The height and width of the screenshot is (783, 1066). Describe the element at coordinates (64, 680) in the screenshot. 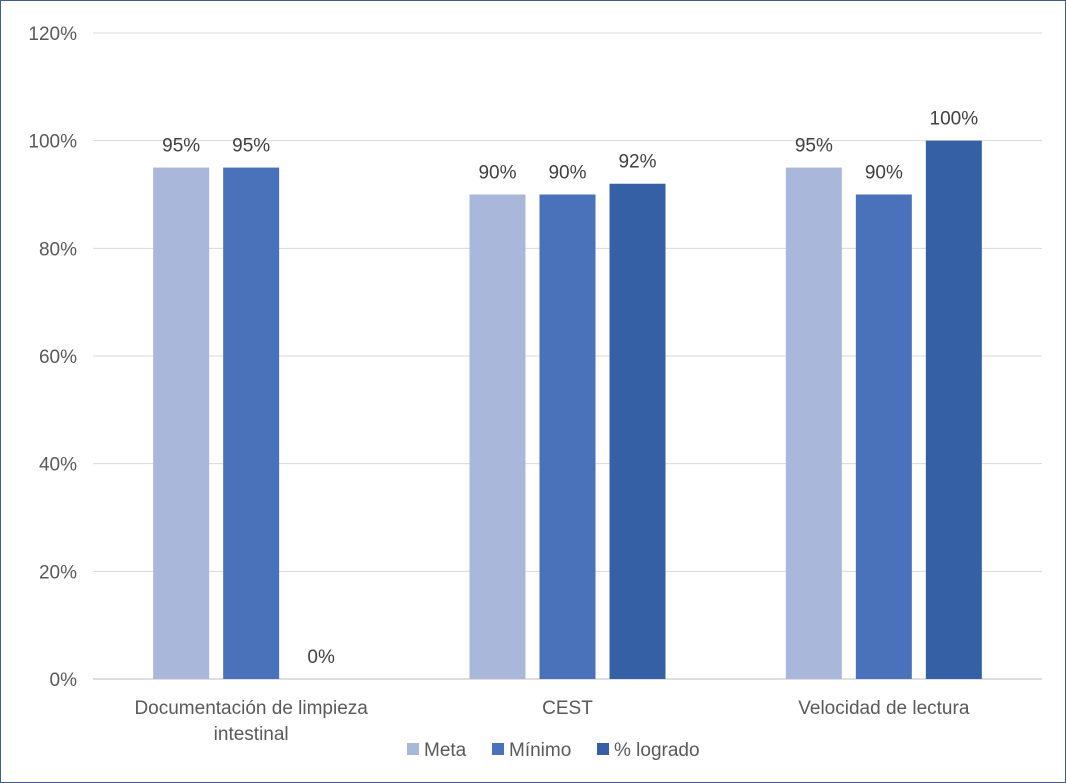

I see `y-tick-label: 0%` at that location.